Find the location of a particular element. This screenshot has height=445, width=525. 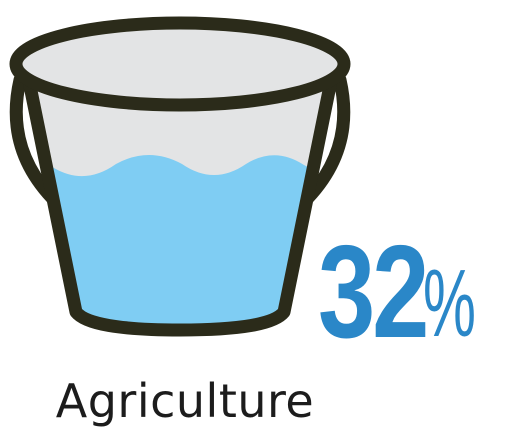

percentage-stat: 32 % is located at coordinates (413, 291).